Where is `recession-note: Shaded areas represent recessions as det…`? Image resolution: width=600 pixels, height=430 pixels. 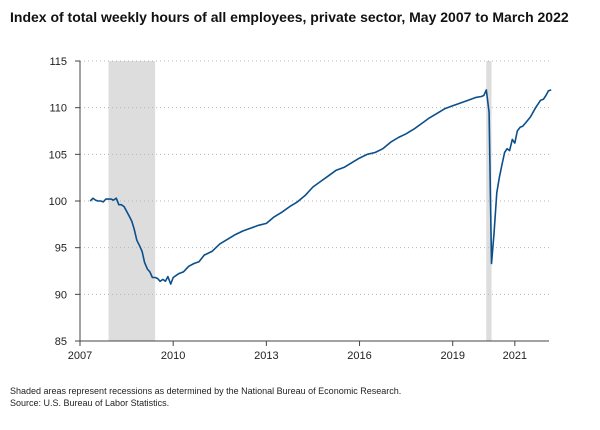 recession-note: Shaded areas represent recessions as det… is located at coordinates (206, 391).